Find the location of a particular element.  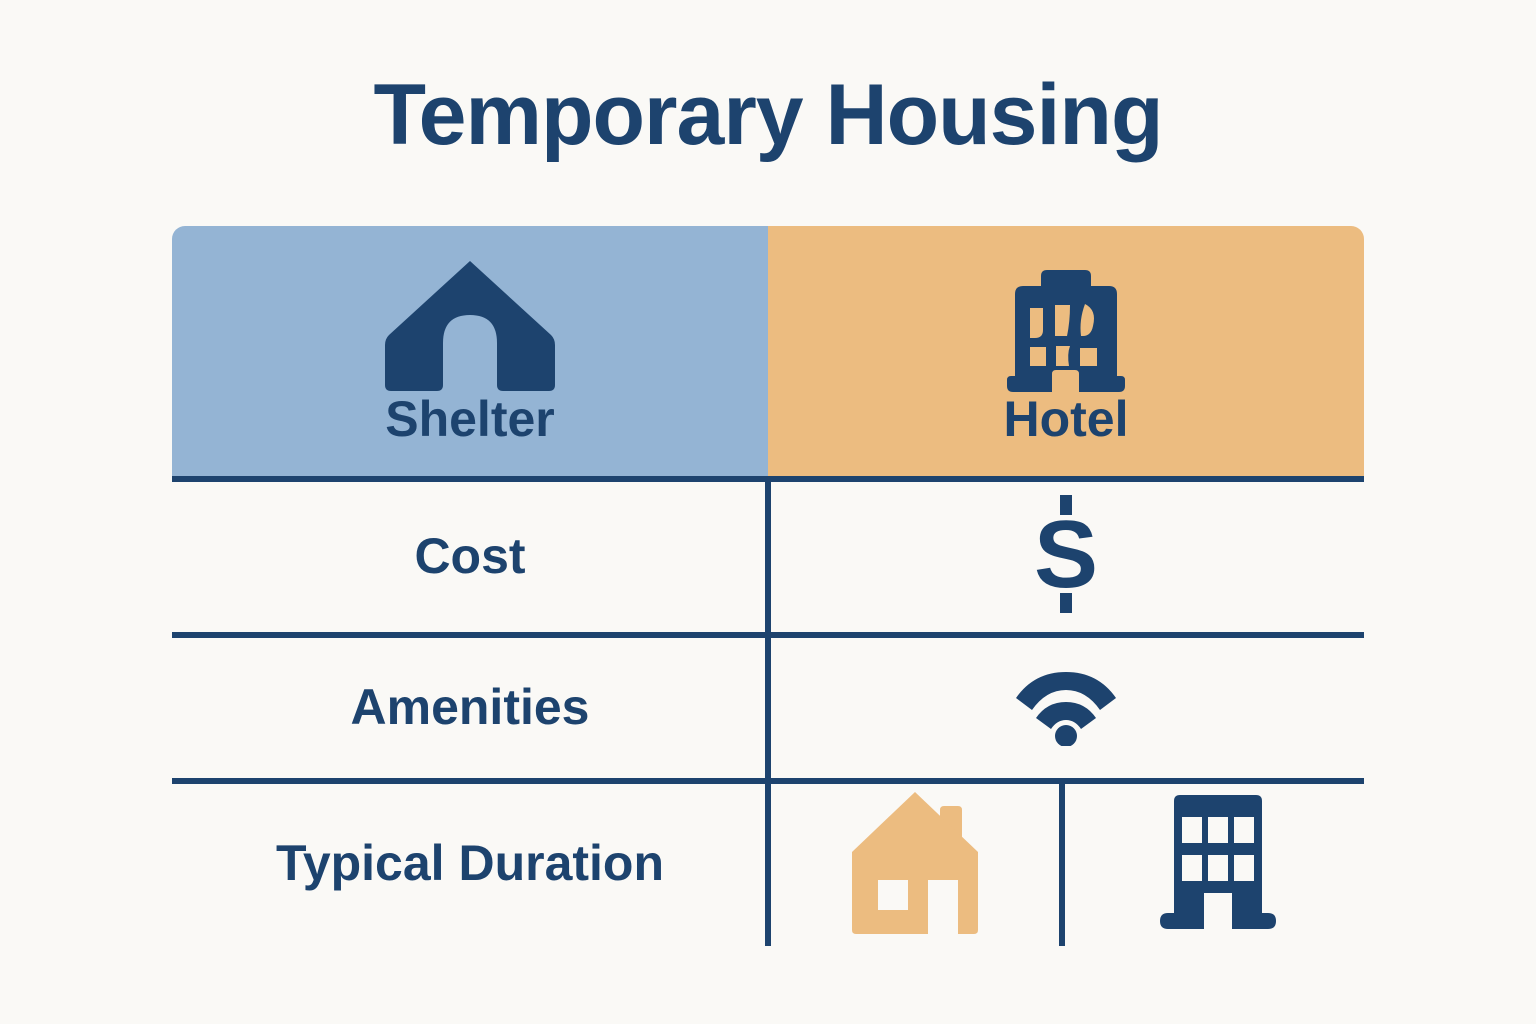

dollar-sign-icon: S is located at coordinates (1066, 556).